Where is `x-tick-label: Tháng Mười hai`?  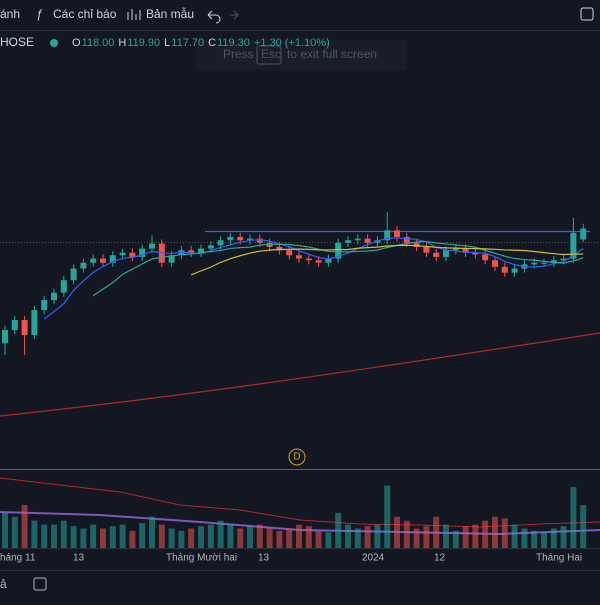 x-tick-label: Tháng Mười hai is located at coordinates (201, 558).